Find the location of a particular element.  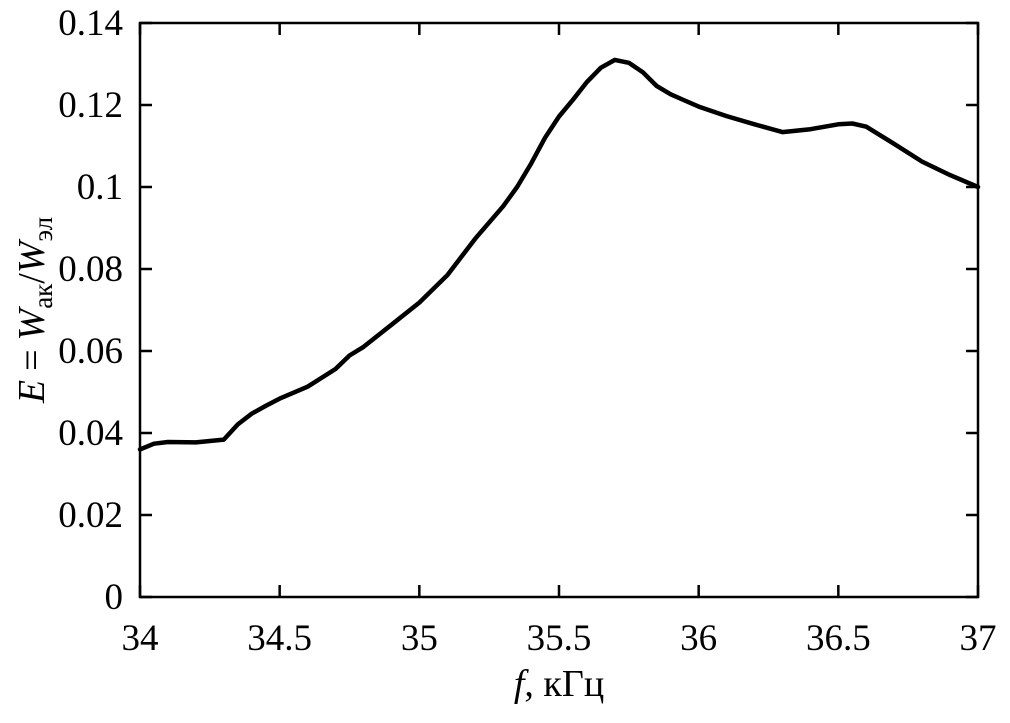

x-axis-unit: , кГц is located at coordinates (564, 684).